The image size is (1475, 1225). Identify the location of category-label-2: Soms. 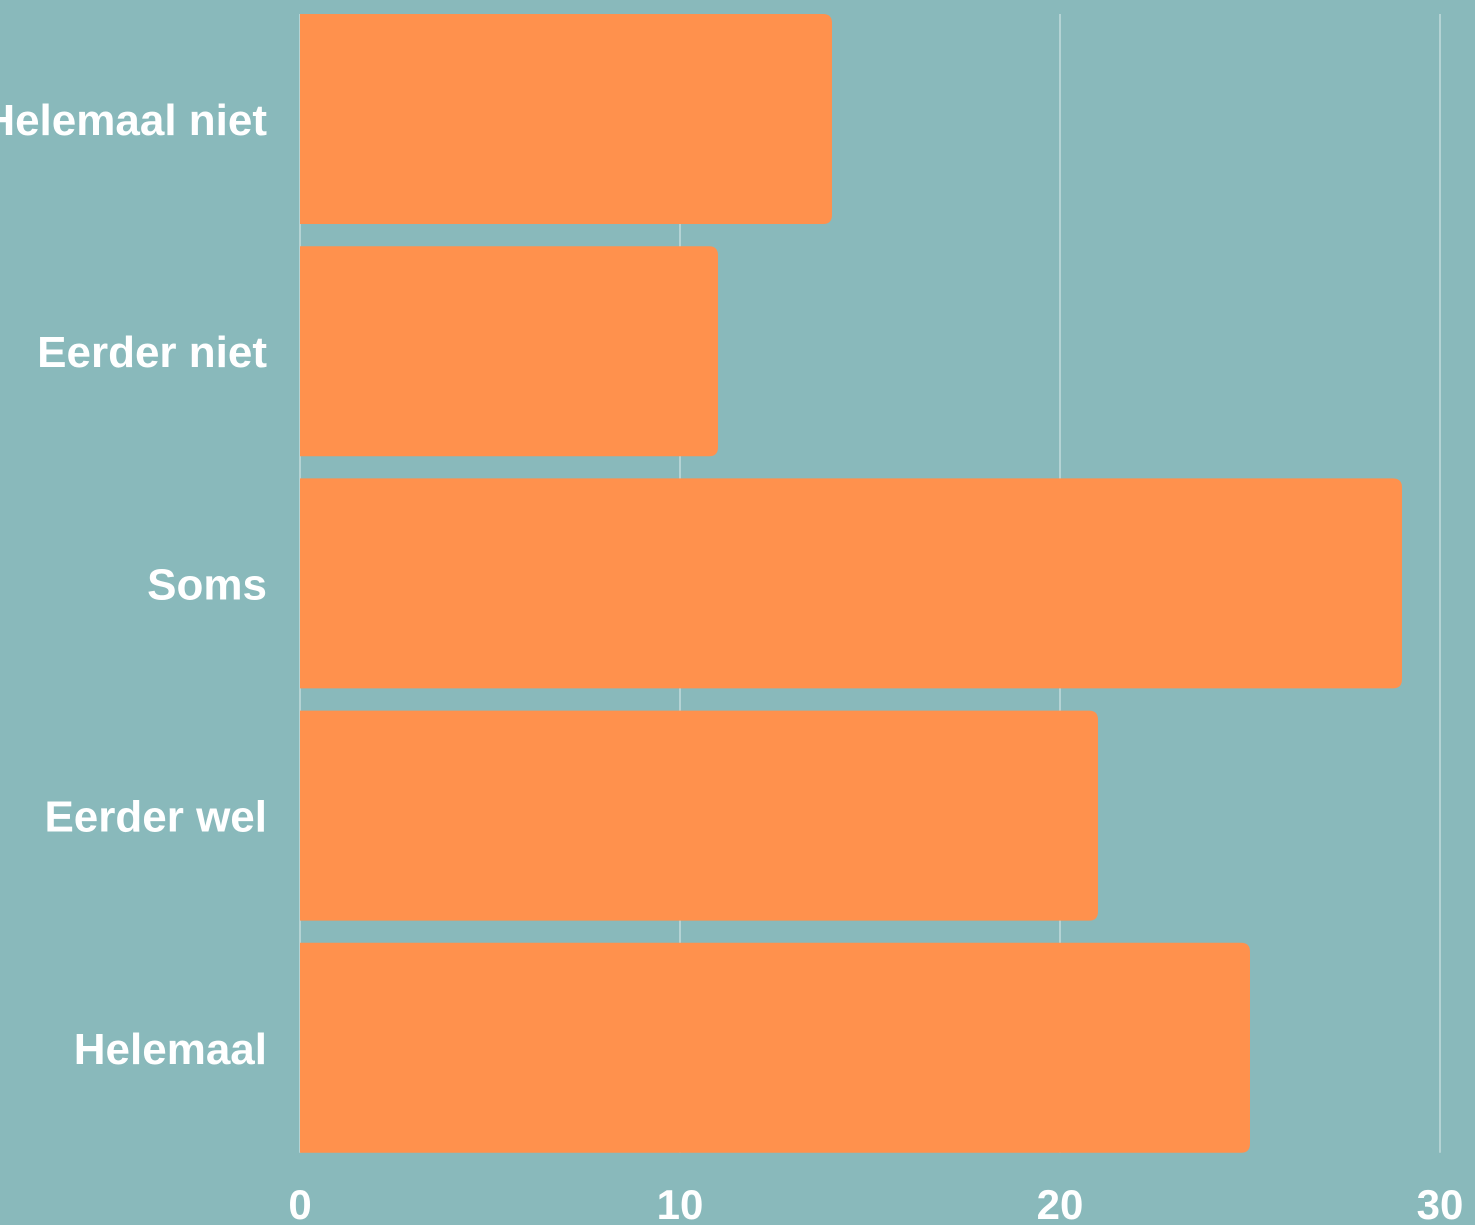
(207, 584).